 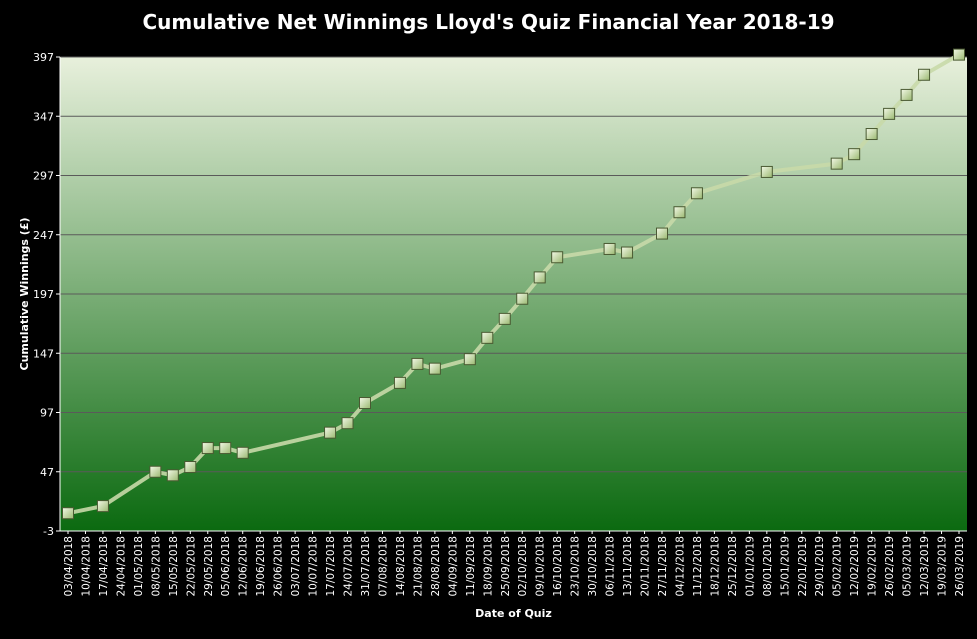 What do you see at coordinates (488, 566) in the screenshot?
I see `x-tick-label: 18/09/2018` at bounding box center [488, 566].